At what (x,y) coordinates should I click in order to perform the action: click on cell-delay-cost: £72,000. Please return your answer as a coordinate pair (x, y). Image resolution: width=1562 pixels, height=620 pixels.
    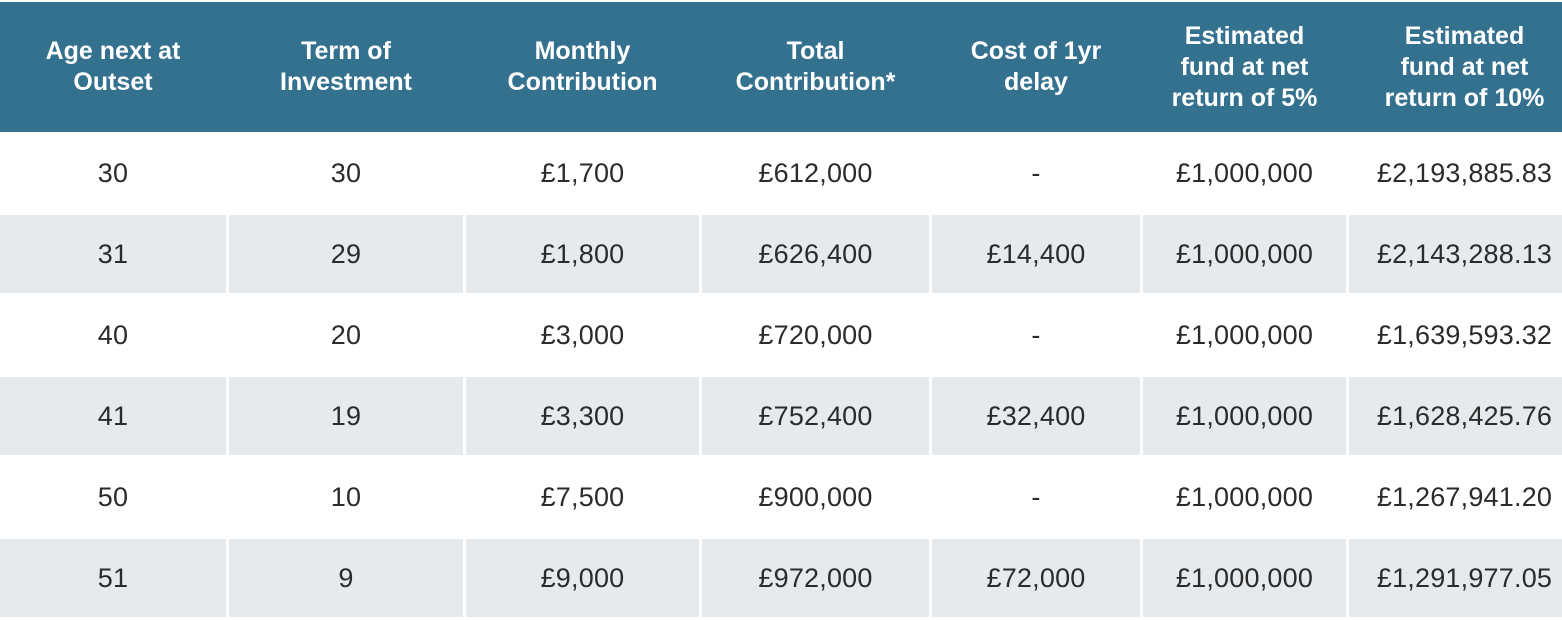
    Looking at the image, I should click on (1036, 578).